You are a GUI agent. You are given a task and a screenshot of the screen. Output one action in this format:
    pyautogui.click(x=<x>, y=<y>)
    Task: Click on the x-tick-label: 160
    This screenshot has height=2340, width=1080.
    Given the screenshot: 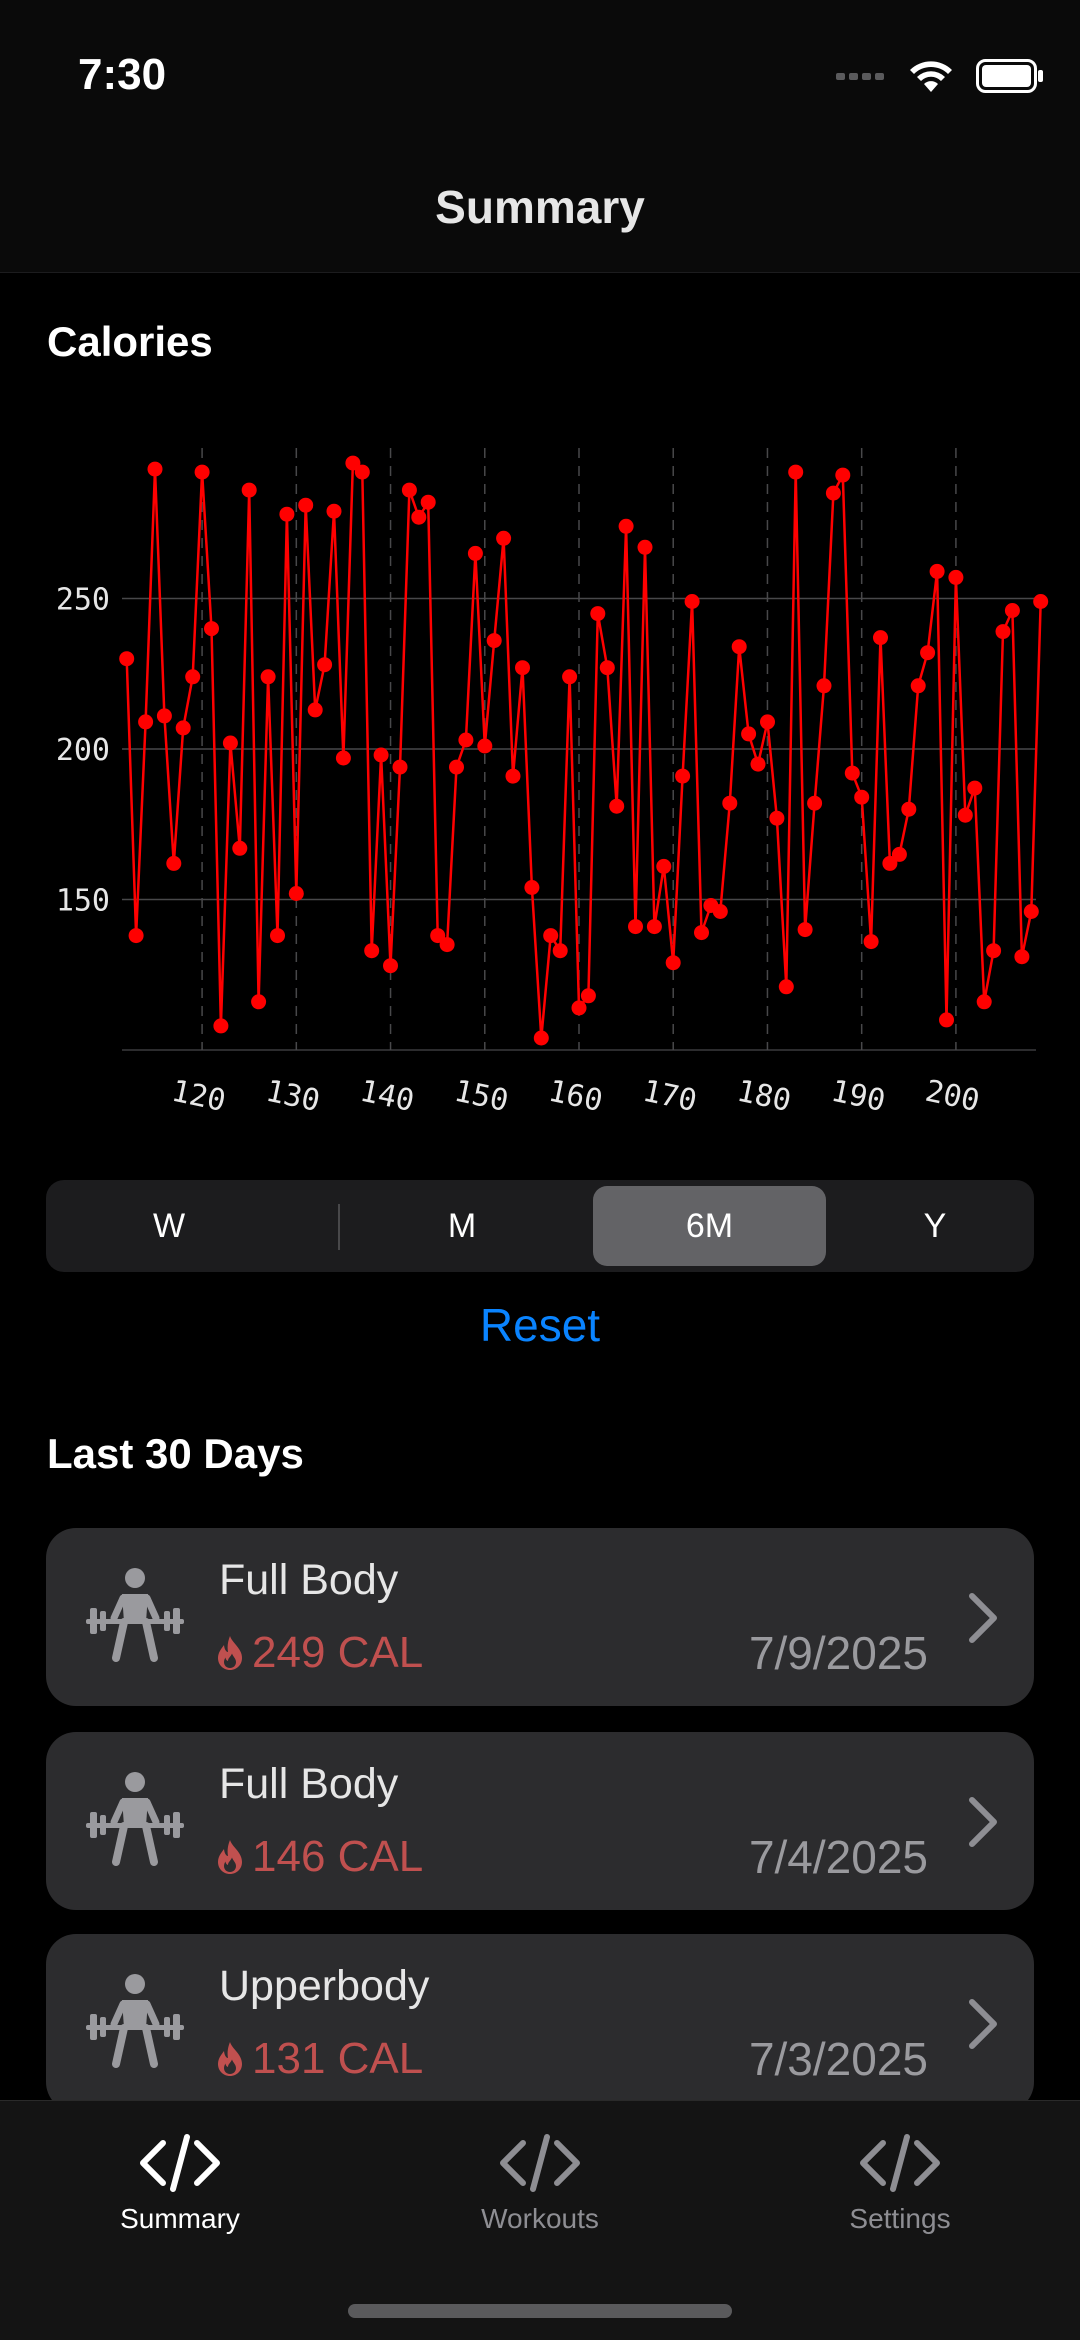 What is the action you would take?
    pyautogui.click(x=575, y=1097)
    